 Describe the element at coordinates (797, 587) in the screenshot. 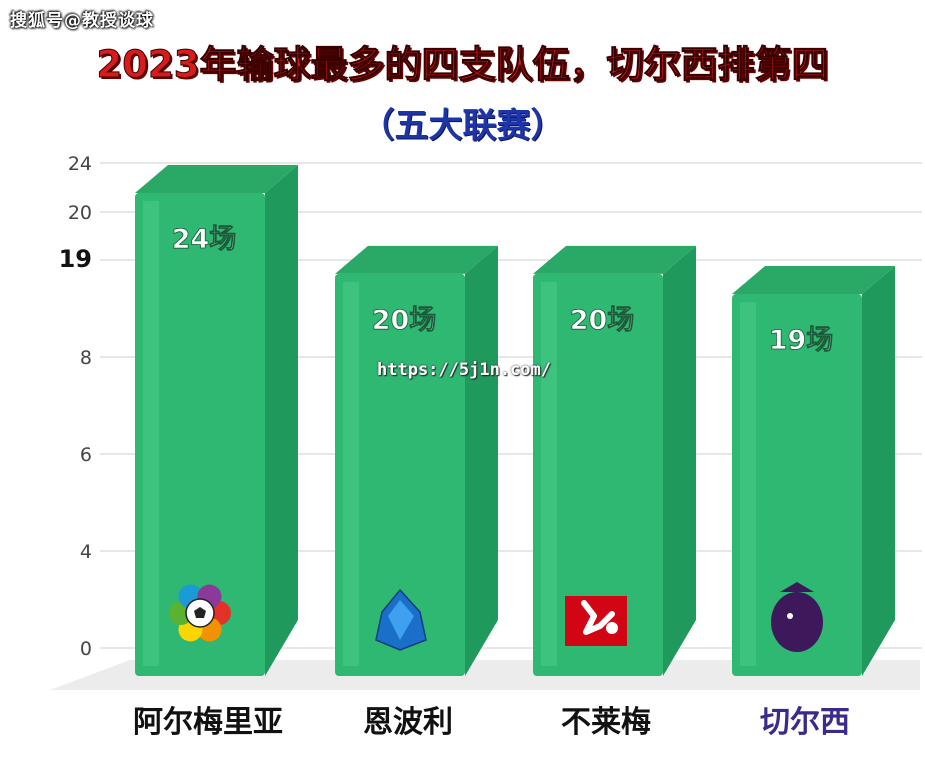

I see `premier-league-crown` at that location.